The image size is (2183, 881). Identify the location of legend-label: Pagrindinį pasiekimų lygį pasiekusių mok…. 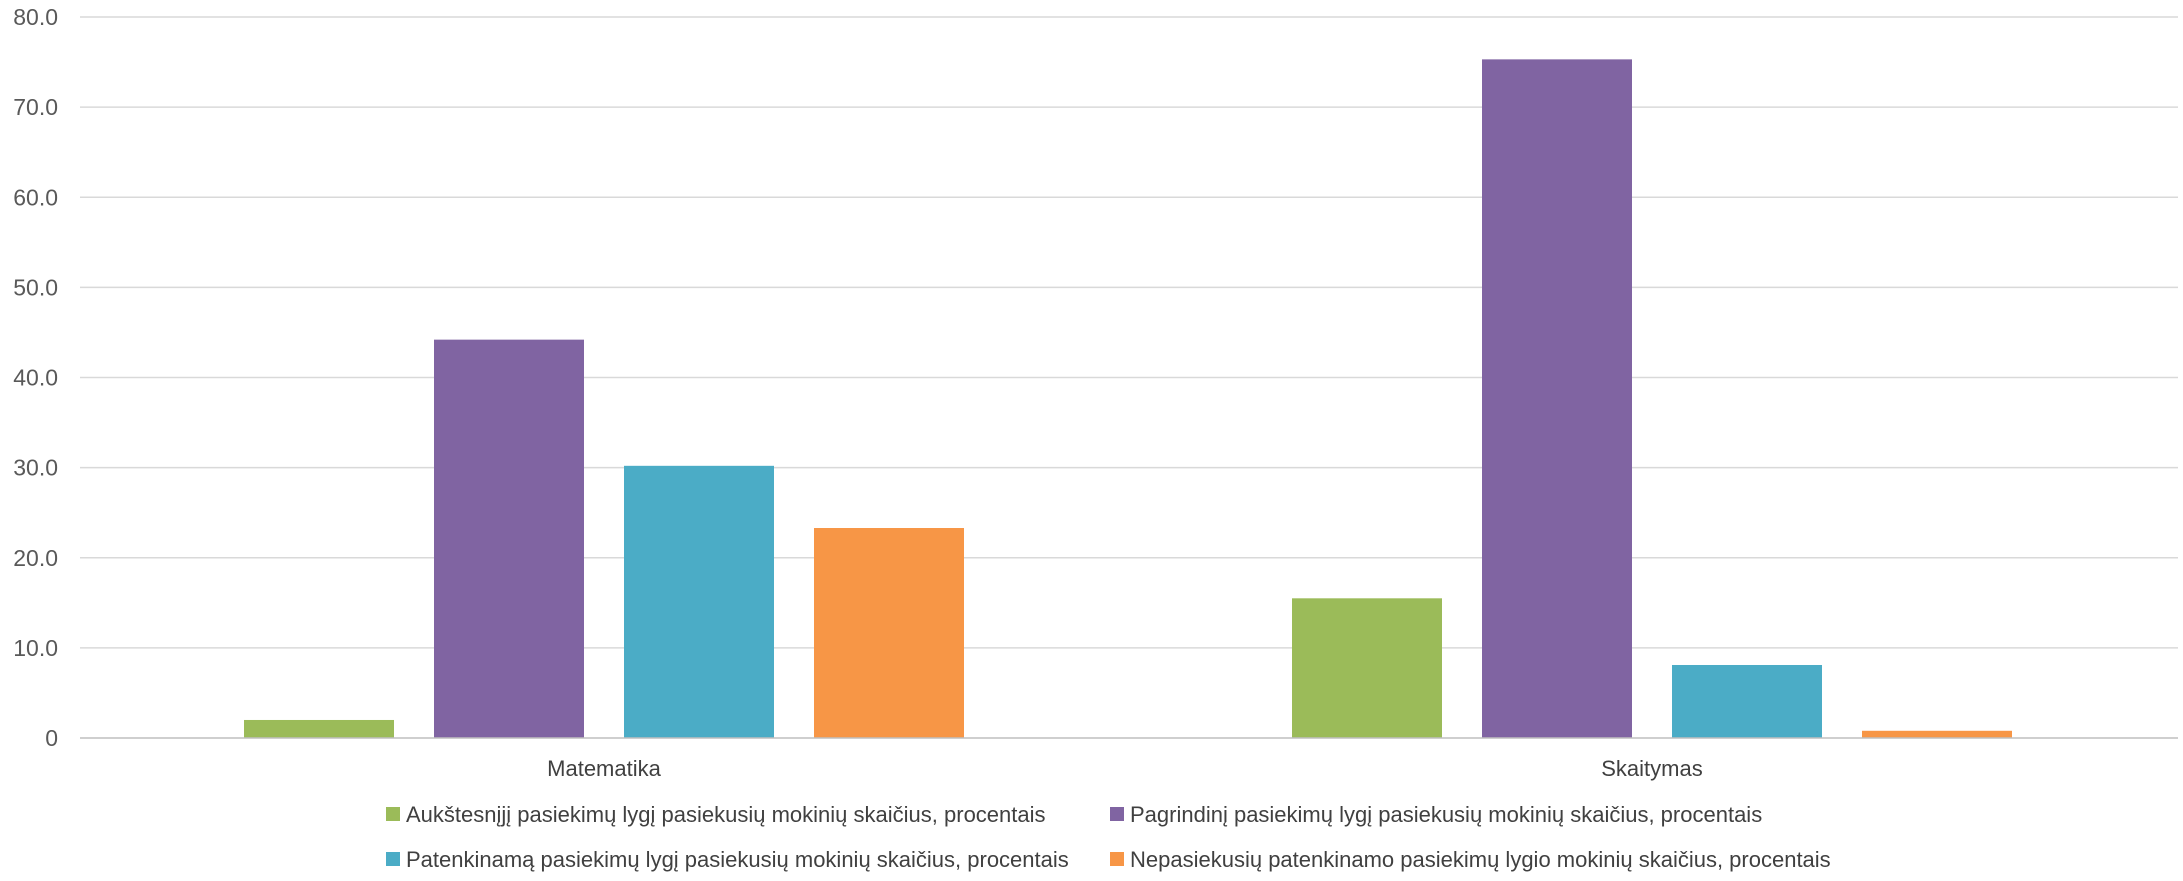
(1446, 814).